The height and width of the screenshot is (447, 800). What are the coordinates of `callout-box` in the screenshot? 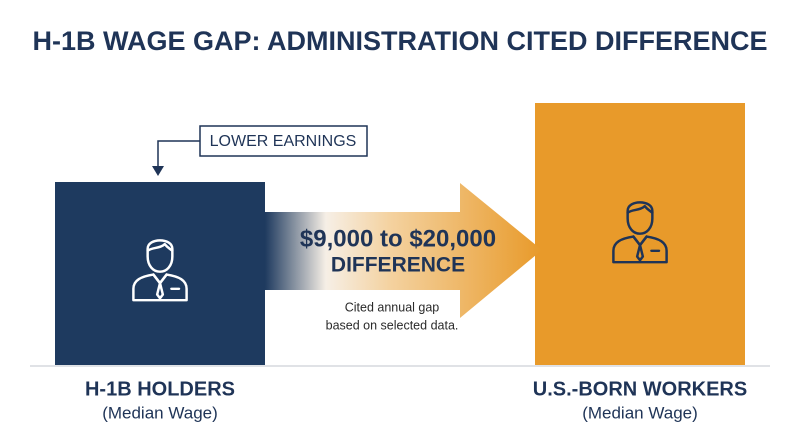 It's located at (283, 141).